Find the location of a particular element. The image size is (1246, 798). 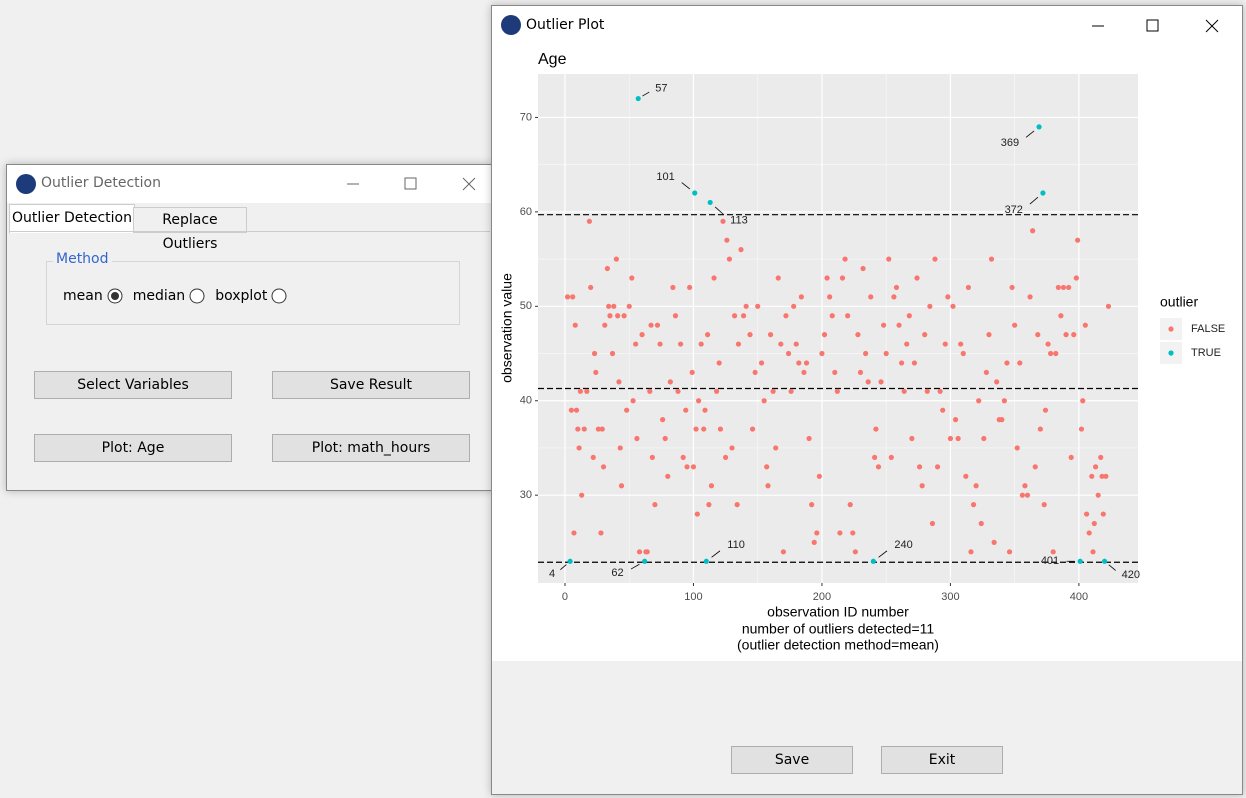

button: Plot: Age is located at coordinates (133, 448).